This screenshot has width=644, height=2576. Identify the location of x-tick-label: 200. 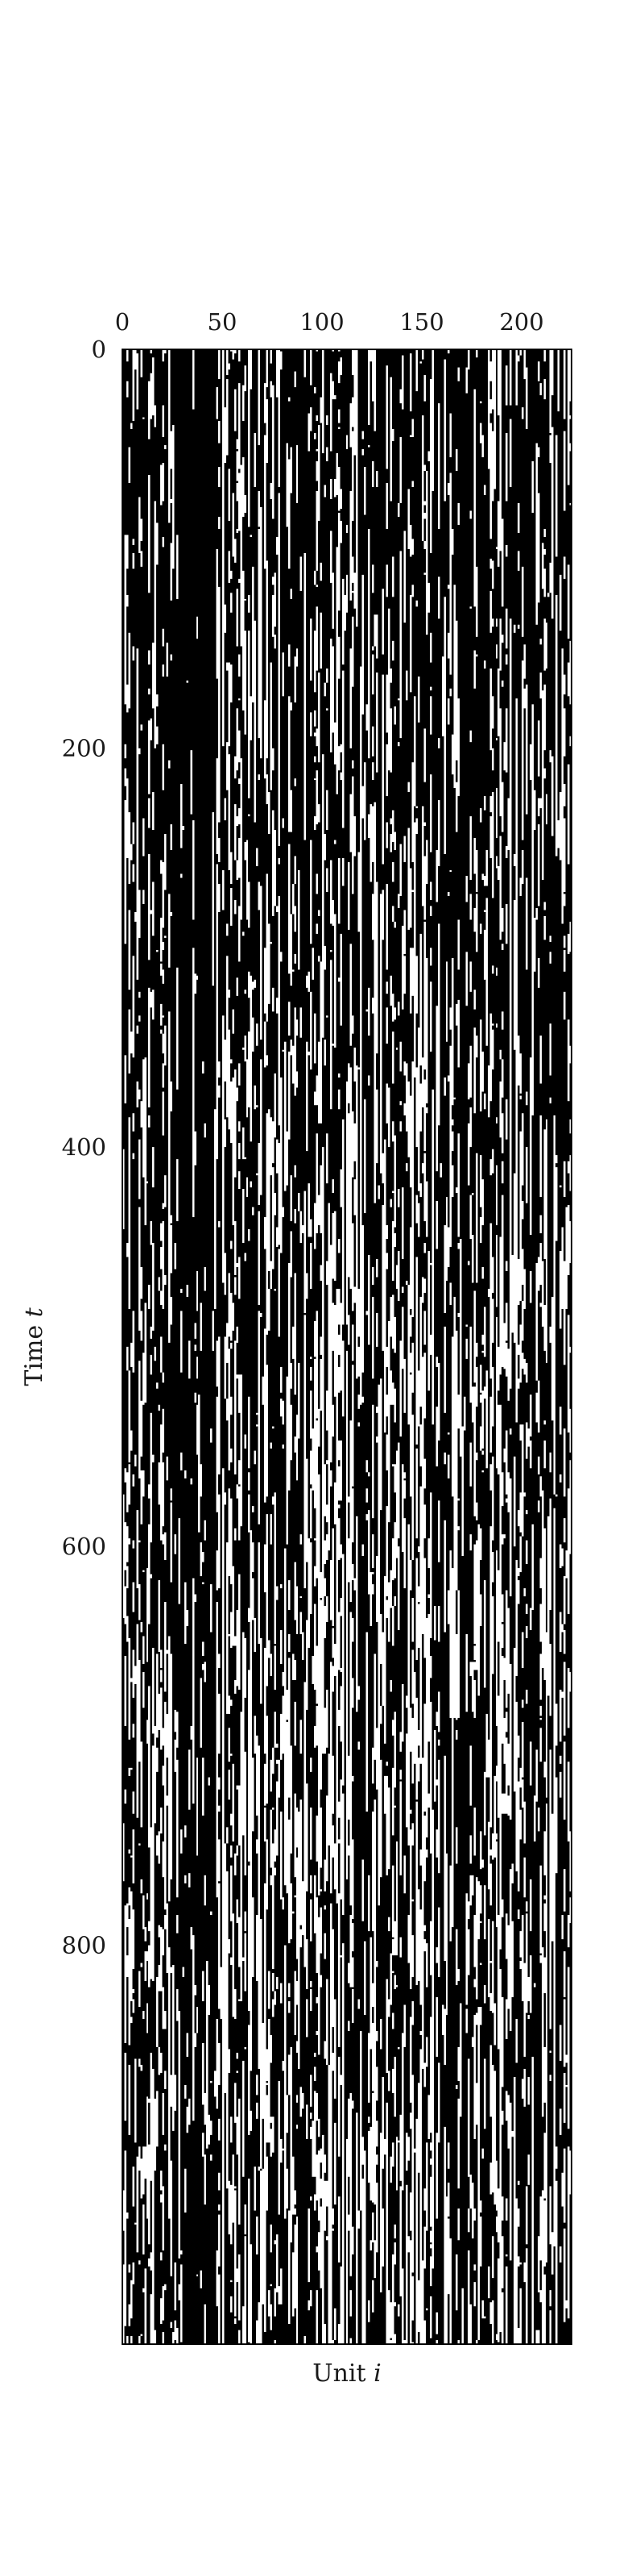
(521, 322).